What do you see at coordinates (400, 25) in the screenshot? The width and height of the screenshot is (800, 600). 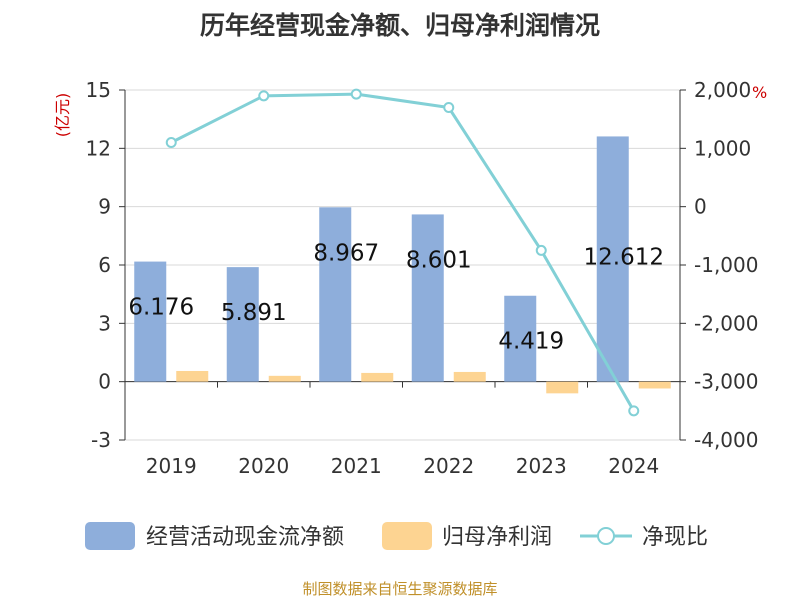 I see `chart-title: 历年经营现金净额、归母净利润情况` at bounding box center [400, 25].